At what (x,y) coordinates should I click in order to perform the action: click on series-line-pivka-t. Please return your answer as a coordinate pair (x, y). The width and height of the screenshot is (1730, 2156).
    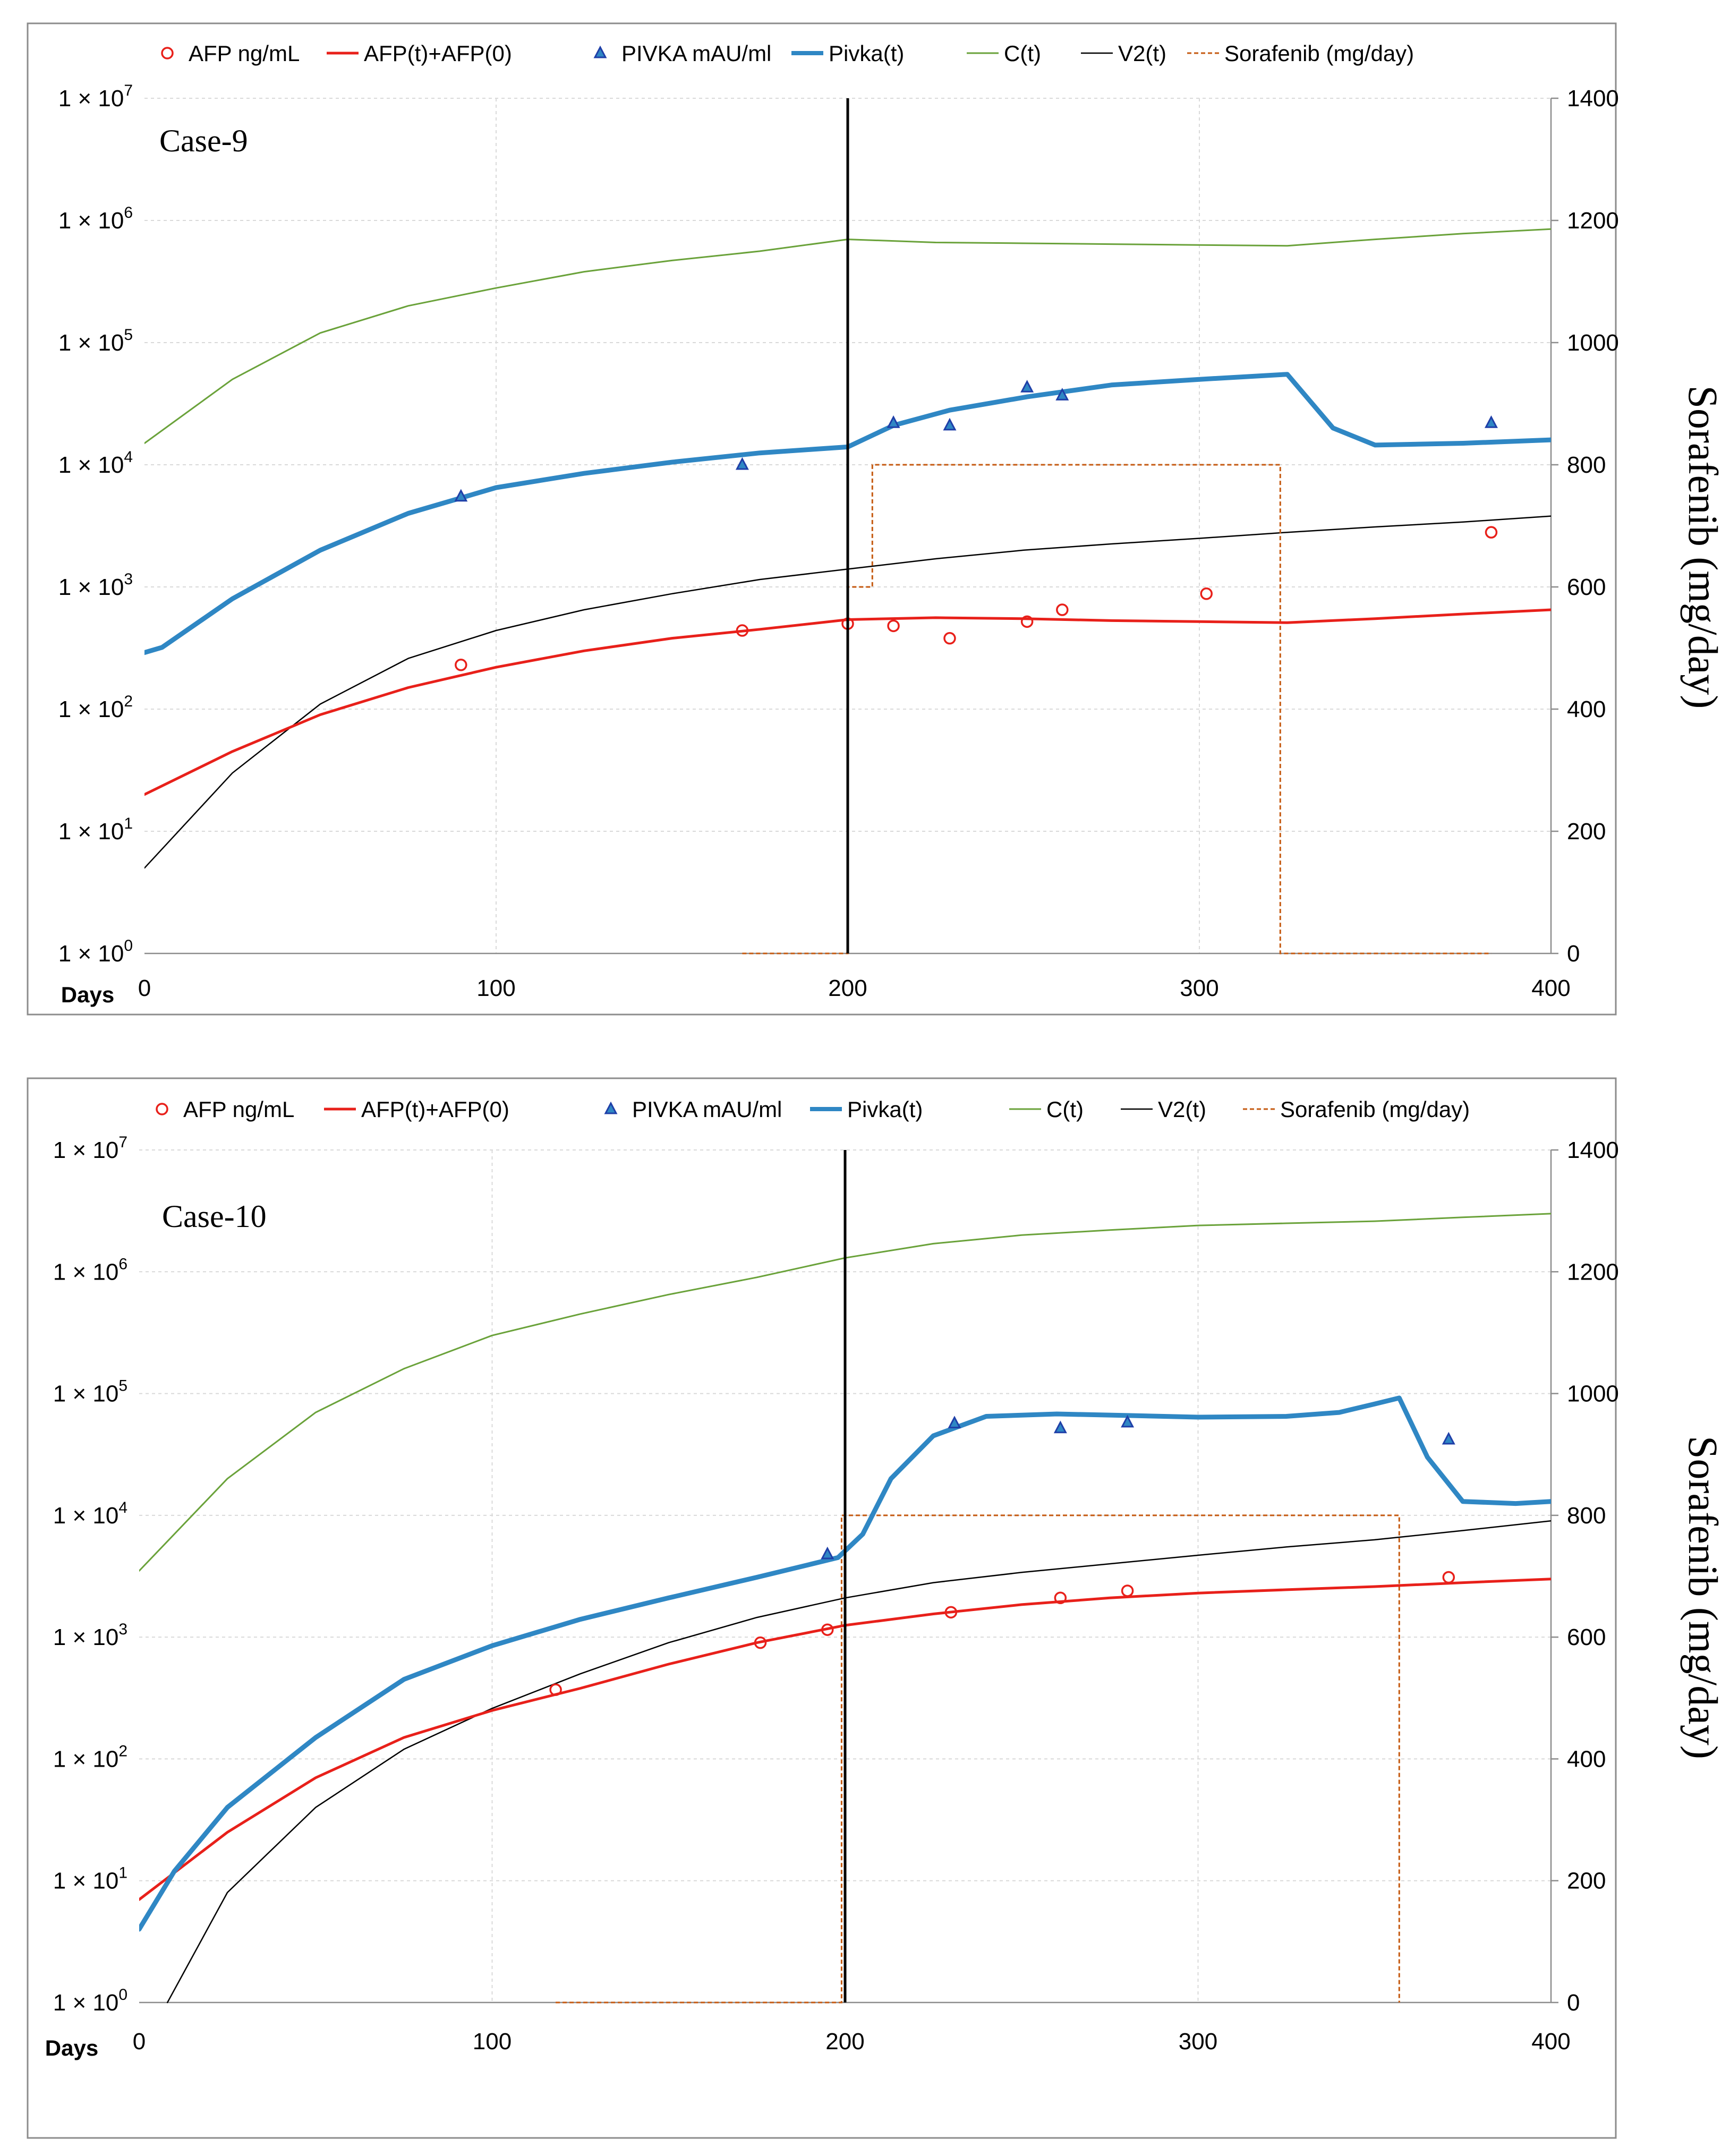
    Looking at the image, I should click on (847, 513).